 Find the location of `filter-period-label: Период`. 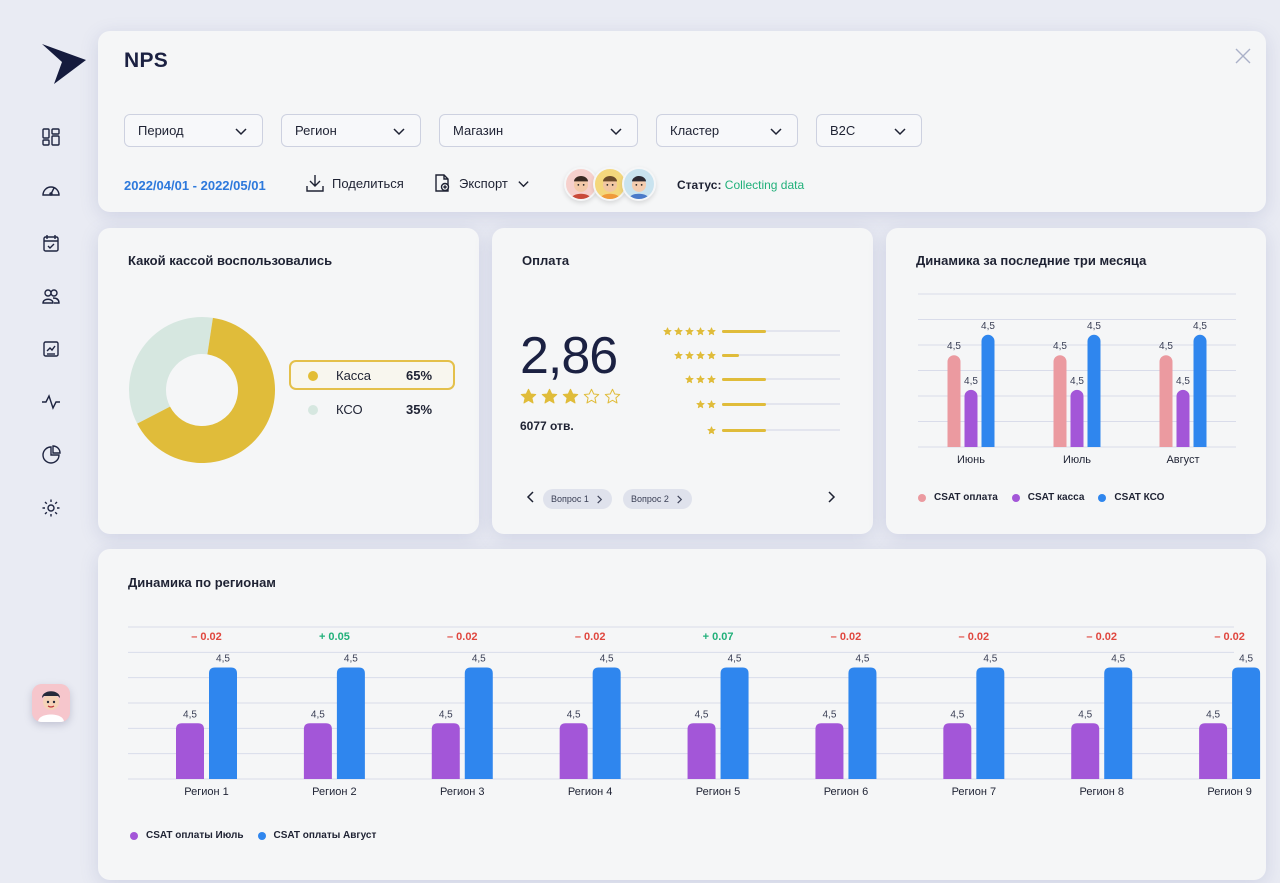

filter-period-label: Период is located at coordinates (161, 130).